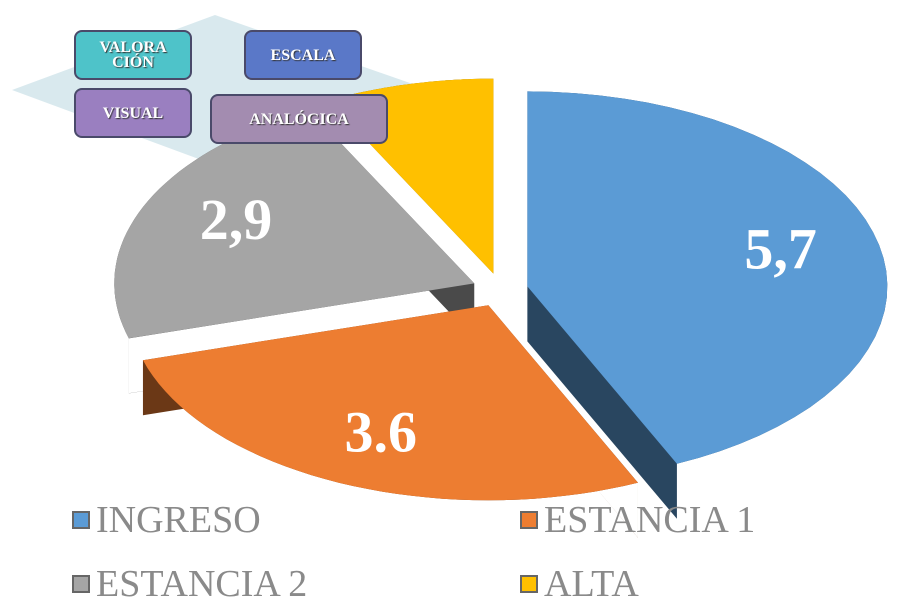  I want to click on title-box: VISUAL, so click(133, 113).